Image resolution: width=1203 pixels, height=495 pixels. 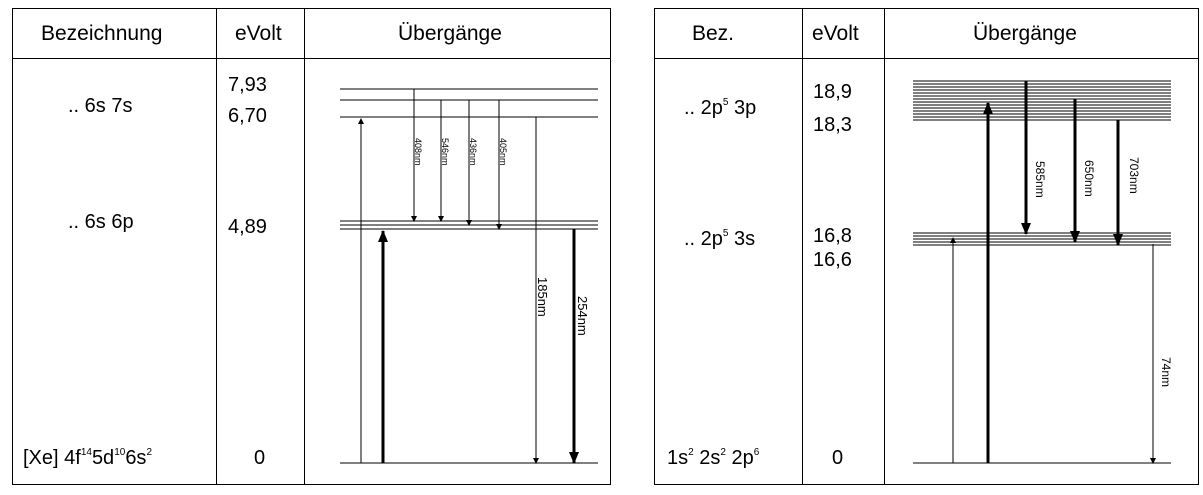 What do you see at coordinates (720, 108) in the screenshot?
I see `level-2p5-3p-label: .. 2p5 3p` at bounding box center [720, 108].